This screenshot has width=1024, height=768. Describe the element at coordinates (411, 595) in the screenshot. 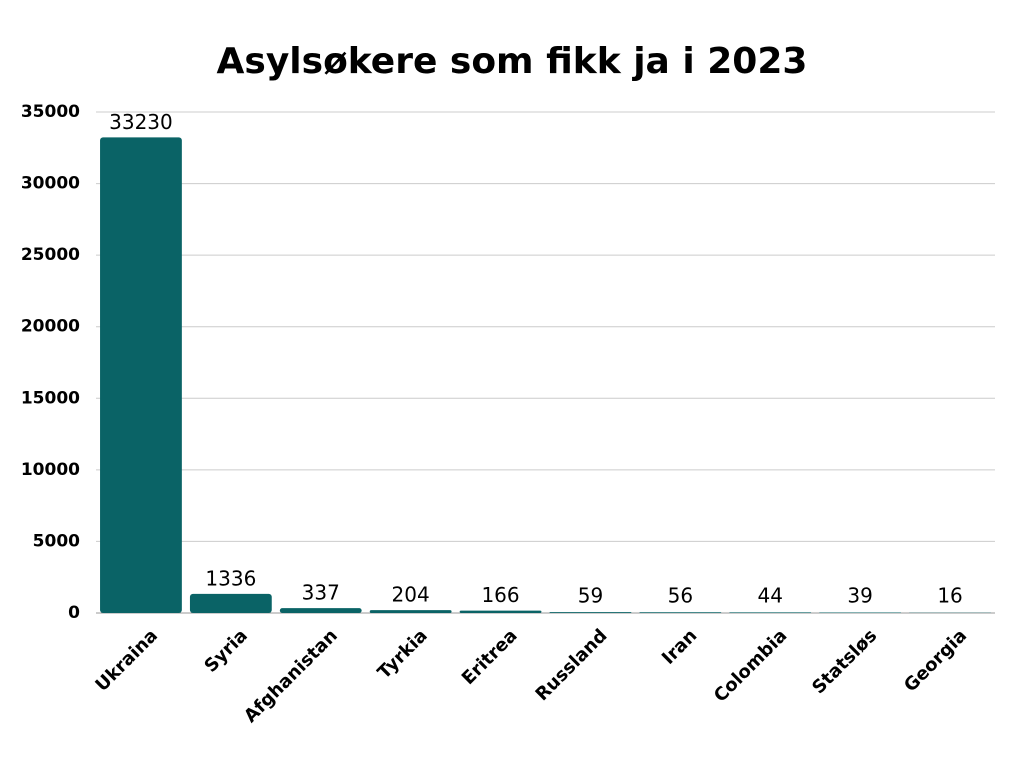

I see `value-label: 204` at that location.